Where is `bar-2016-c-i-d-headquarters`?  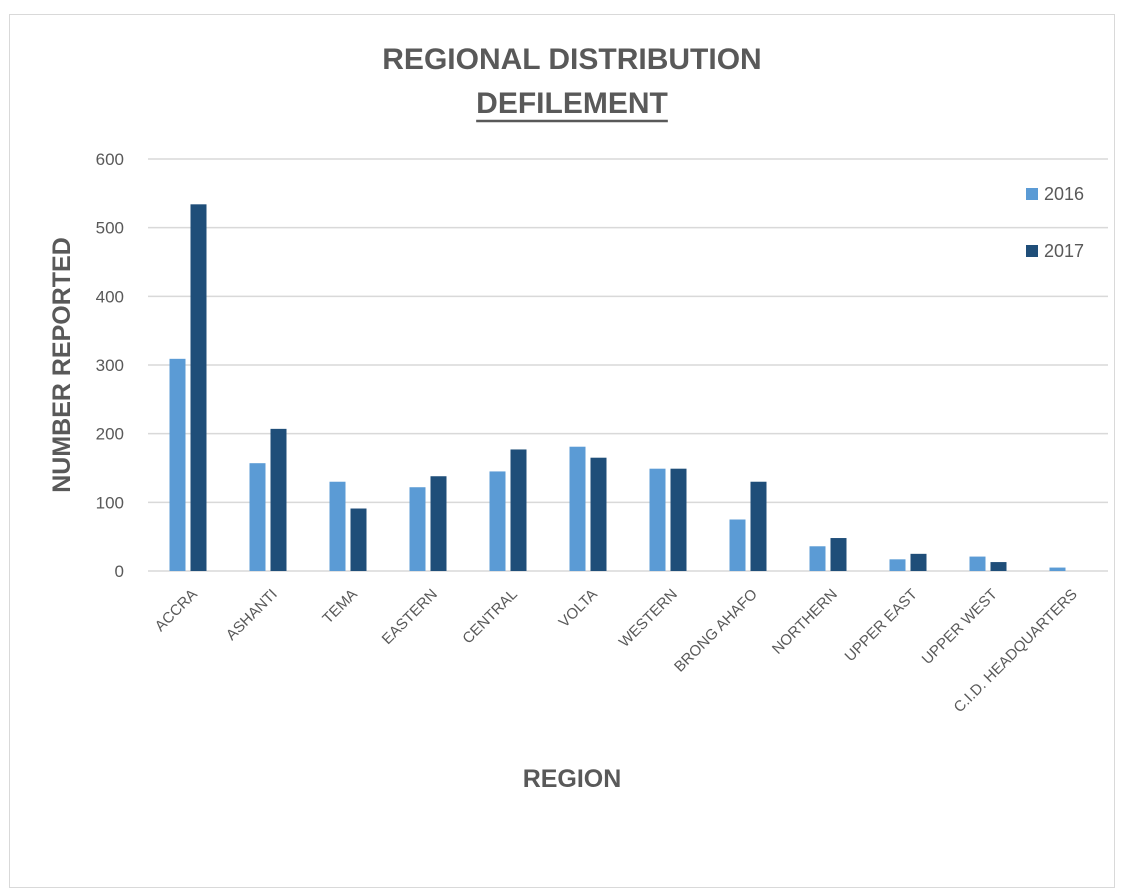
bar-2016-c-i-d-headquarters is located at coordinates (1057, 569).